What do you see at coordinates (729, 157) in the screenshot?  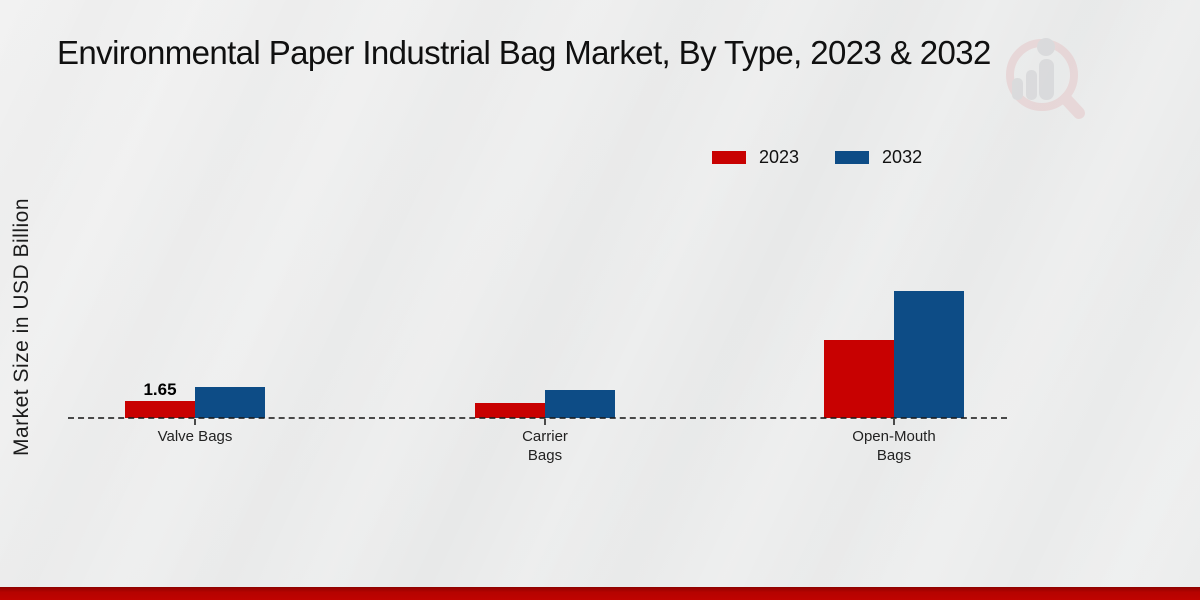 I see `legend-swatch-2023` at bounding box center [729, 157].